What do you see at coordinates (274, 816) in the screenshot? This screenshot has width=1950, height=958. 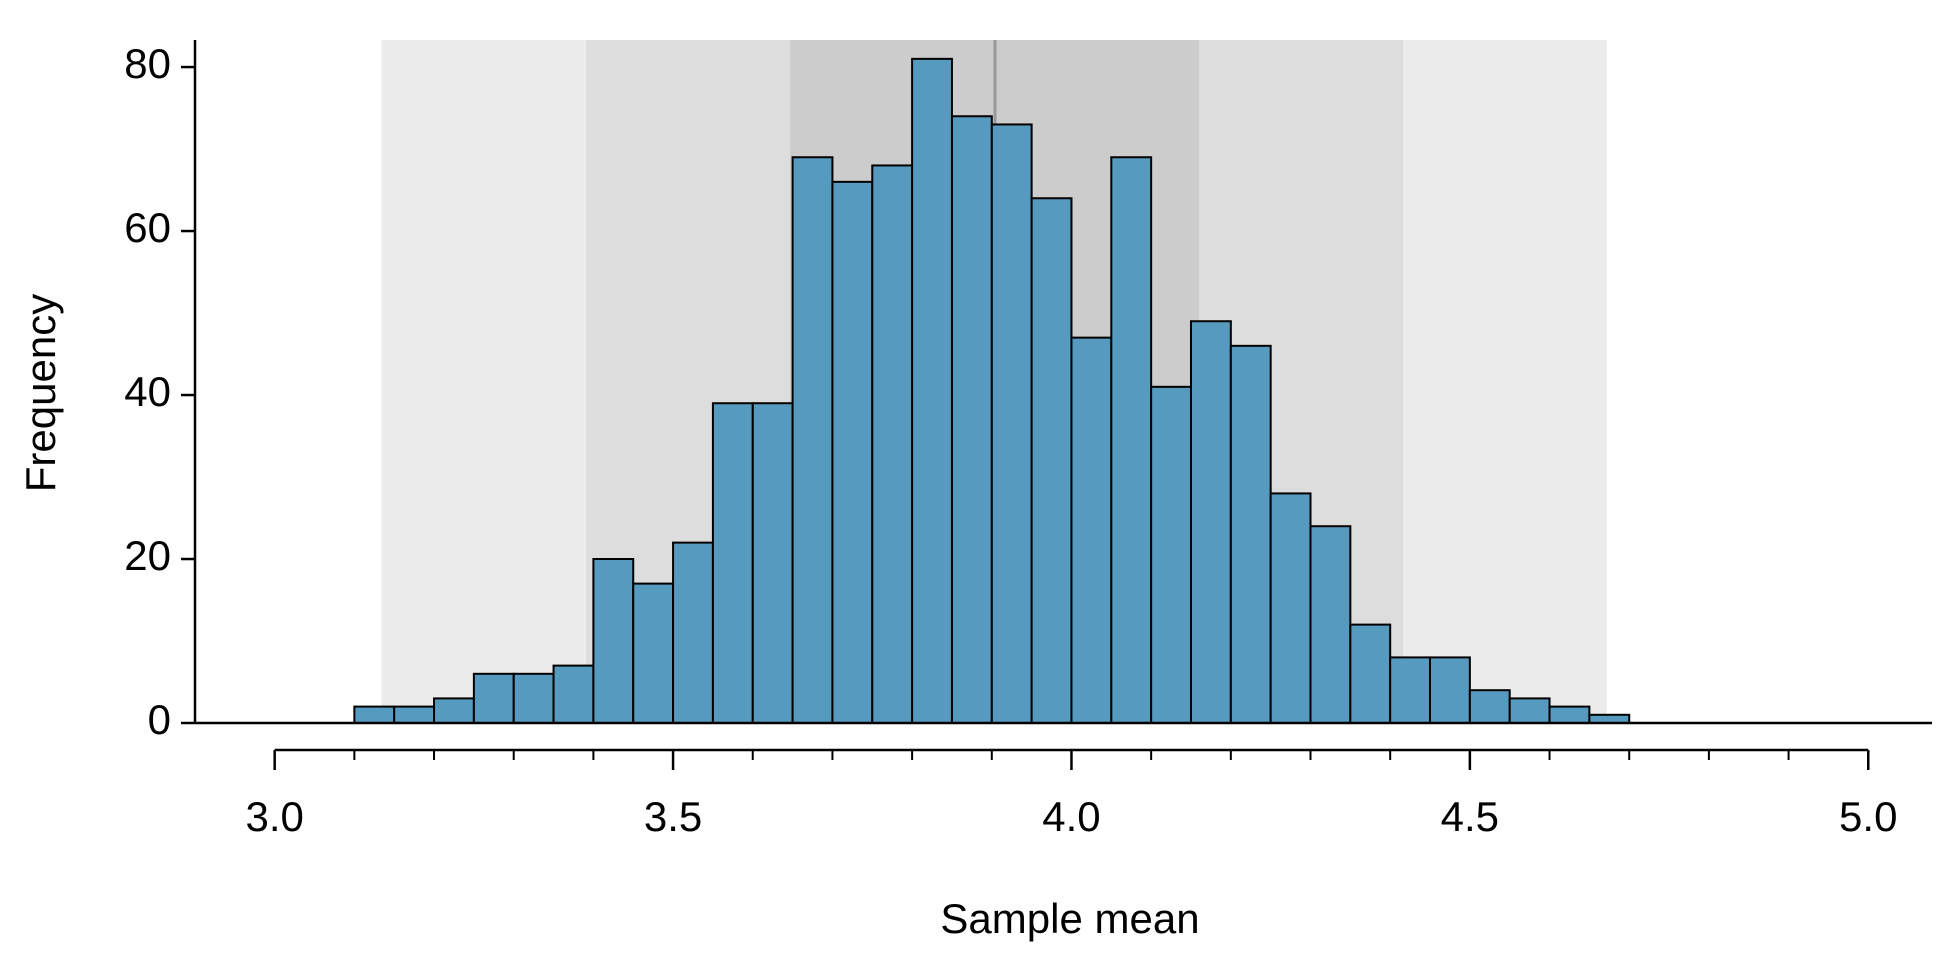 I see `x-tick-label: 3.0` at bounding box center [274, 816].